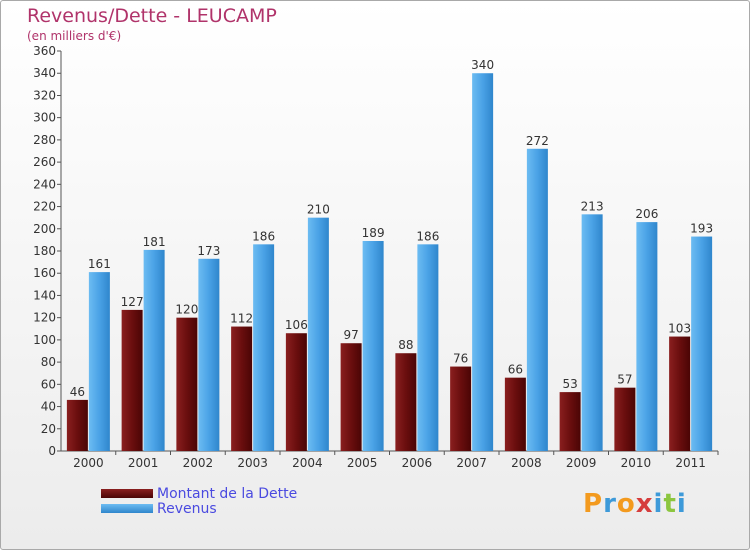  I want to click on logo-letter: r, so click(610, 504).